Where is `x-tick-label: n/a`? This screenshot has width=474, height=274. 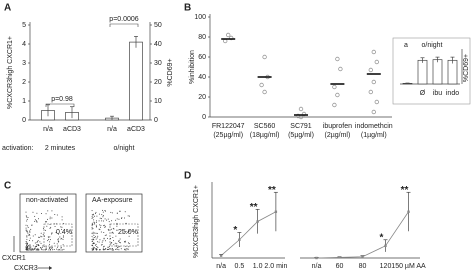 x-tick-label: n/a is located at coordinates (112, 129).